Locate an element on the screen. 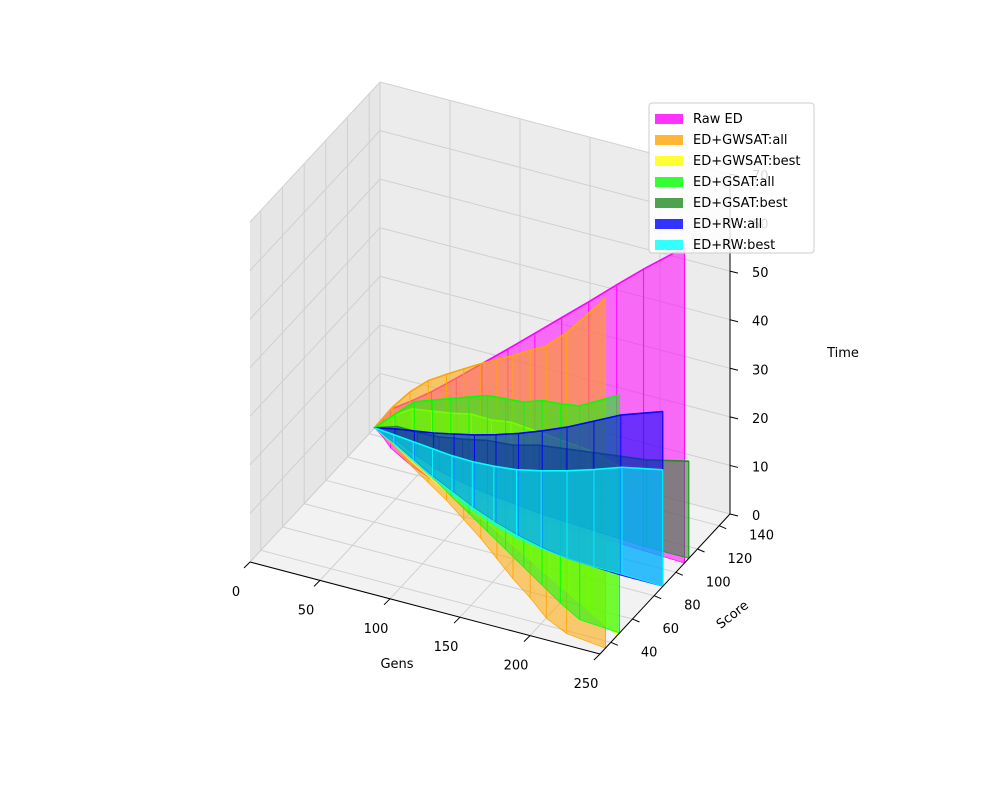 The image size is (1000, 800). legend-label: ED+GSAT:best is located at coordinates (740, 203).